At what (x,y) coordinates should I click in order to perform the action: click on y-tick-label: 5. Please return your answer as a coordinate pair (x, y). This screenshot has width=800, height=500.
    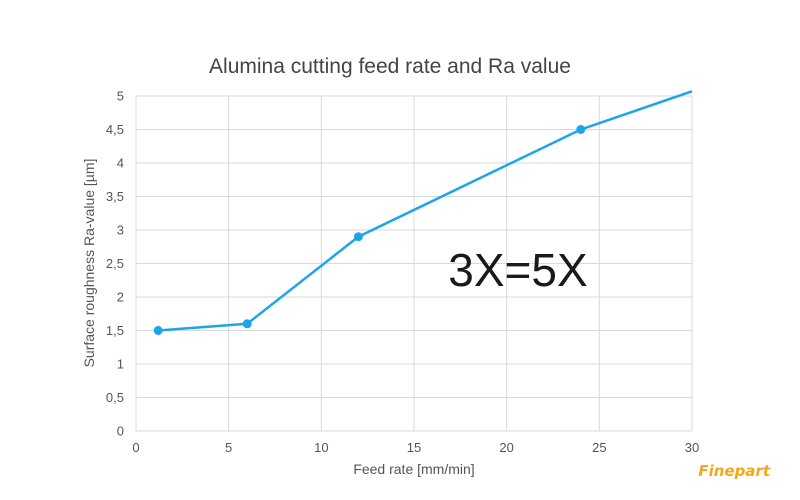
    Looking at the image, I should click on (120, 96).